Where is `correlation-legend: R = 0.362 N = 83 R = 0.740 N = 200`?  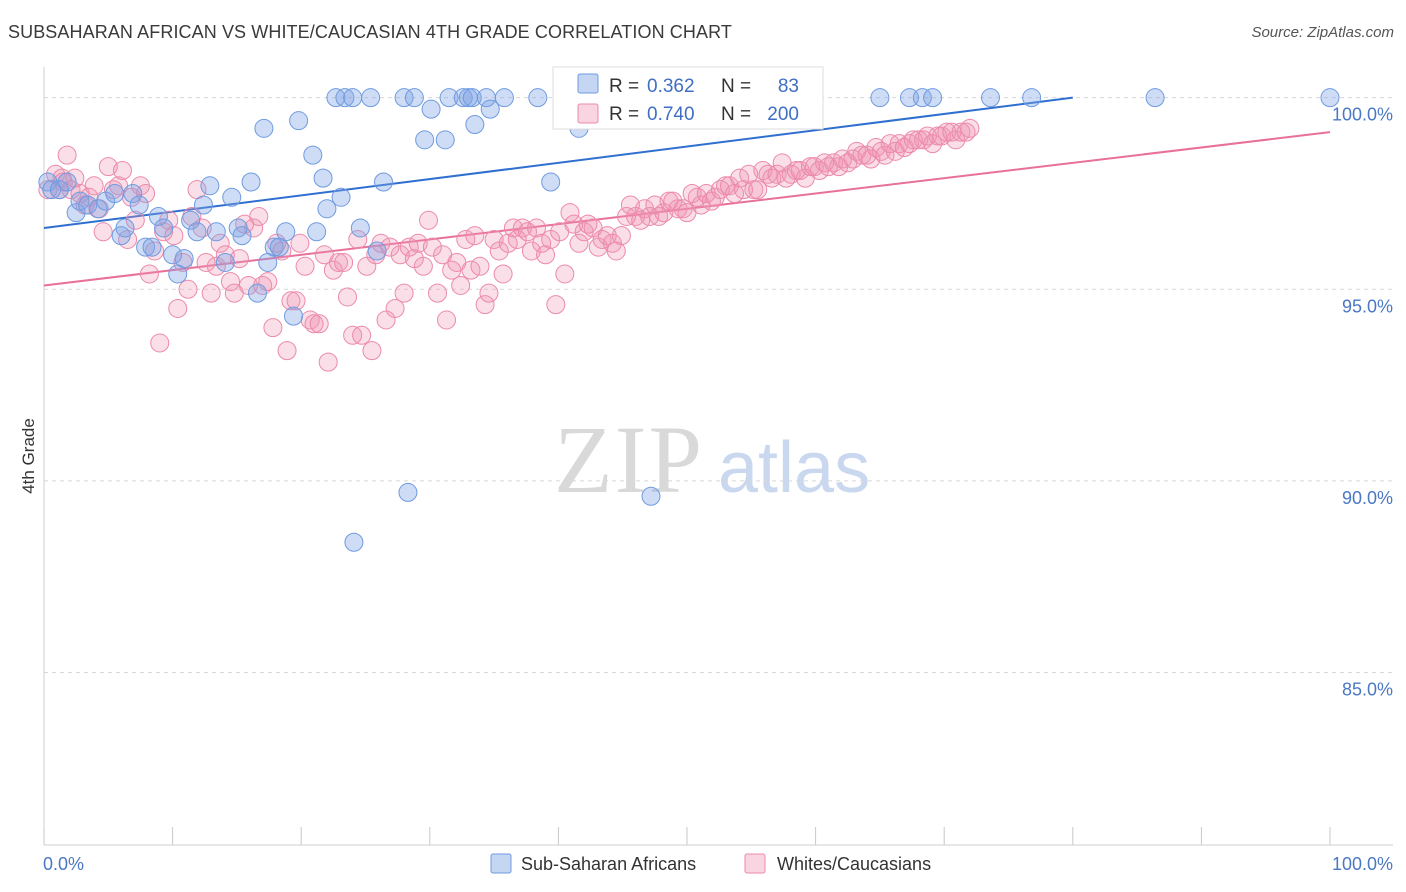
correlation-legend: R = 0.362 N = 83 R = 0.740 N = 200 is located at coordinates (688, 98).